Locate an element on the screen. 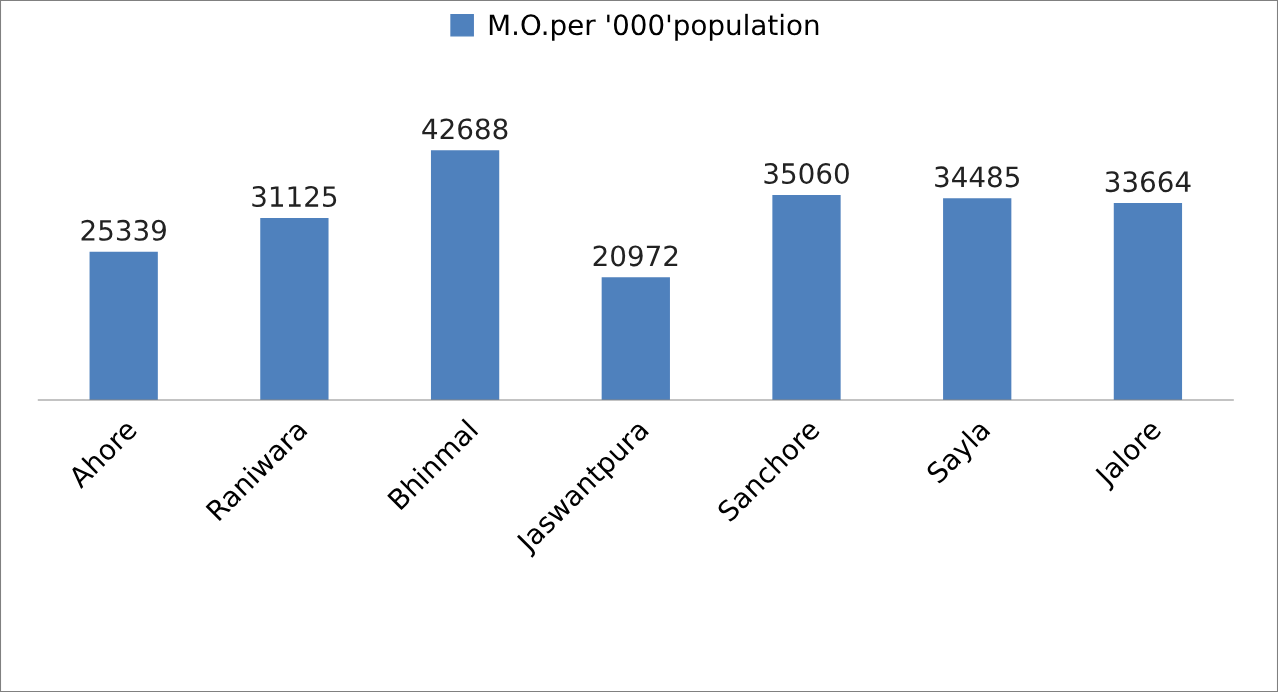 The image size is (1278, 692). data-label: 25339 is located at coordinates (123, 230).